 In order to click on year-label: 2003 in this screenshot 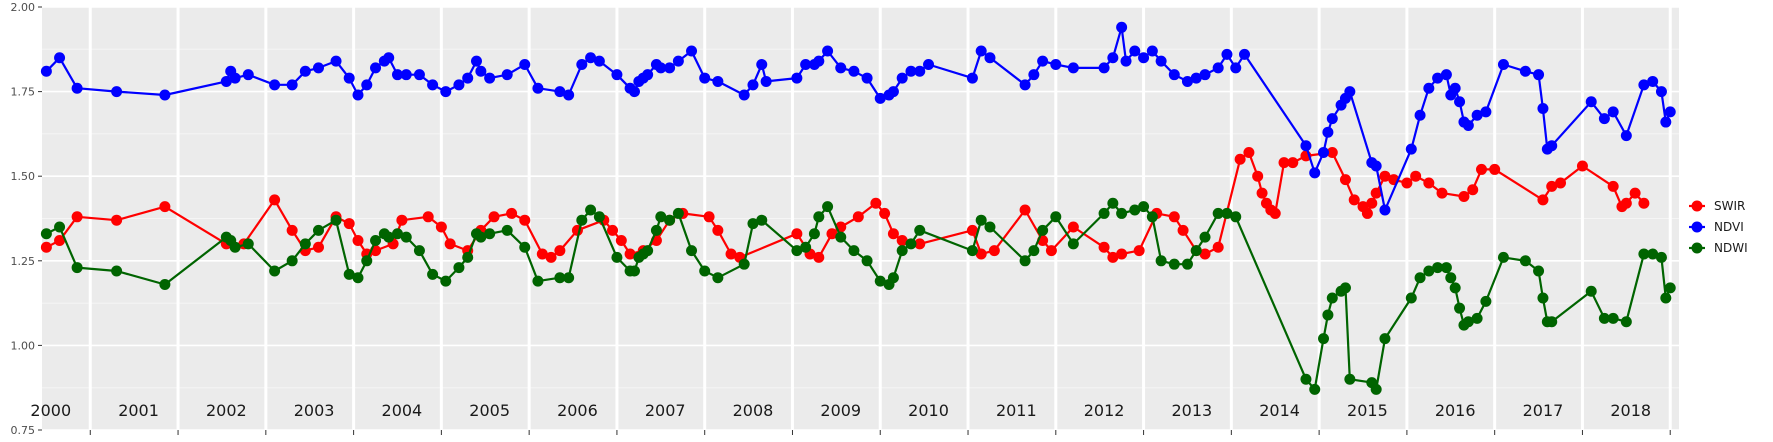, I will do `click(314, 410)`.